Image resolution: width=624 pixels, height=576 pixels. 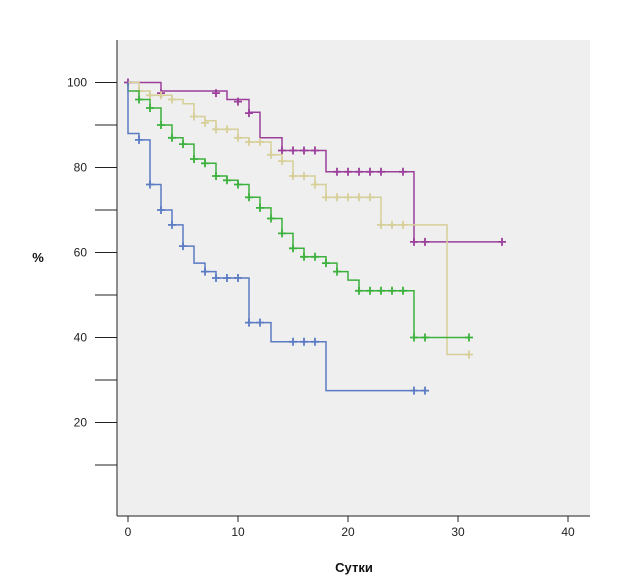 I want to click on x-tick-label: 40, so click(x=568, y=532).